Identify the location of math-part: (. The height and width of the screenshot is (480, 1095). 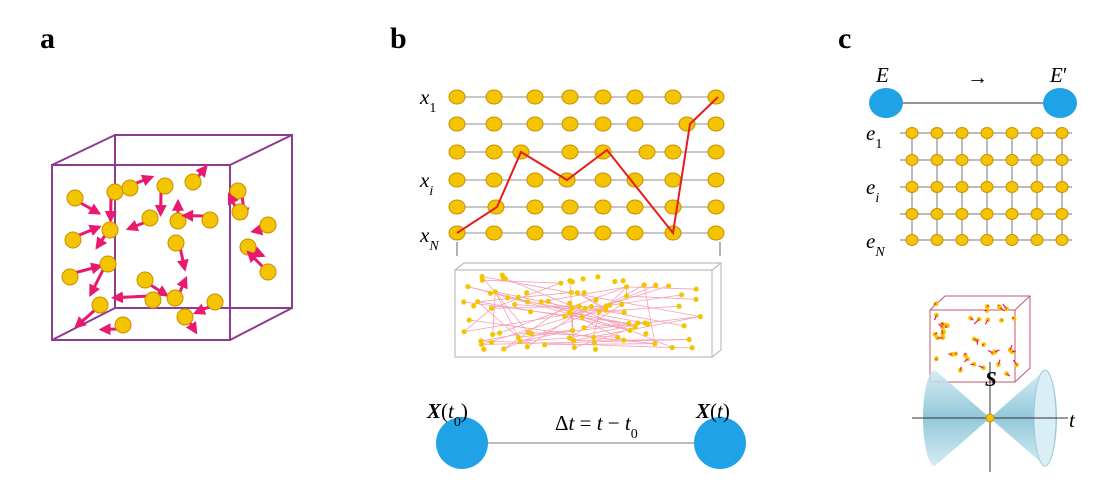
(713, 411).